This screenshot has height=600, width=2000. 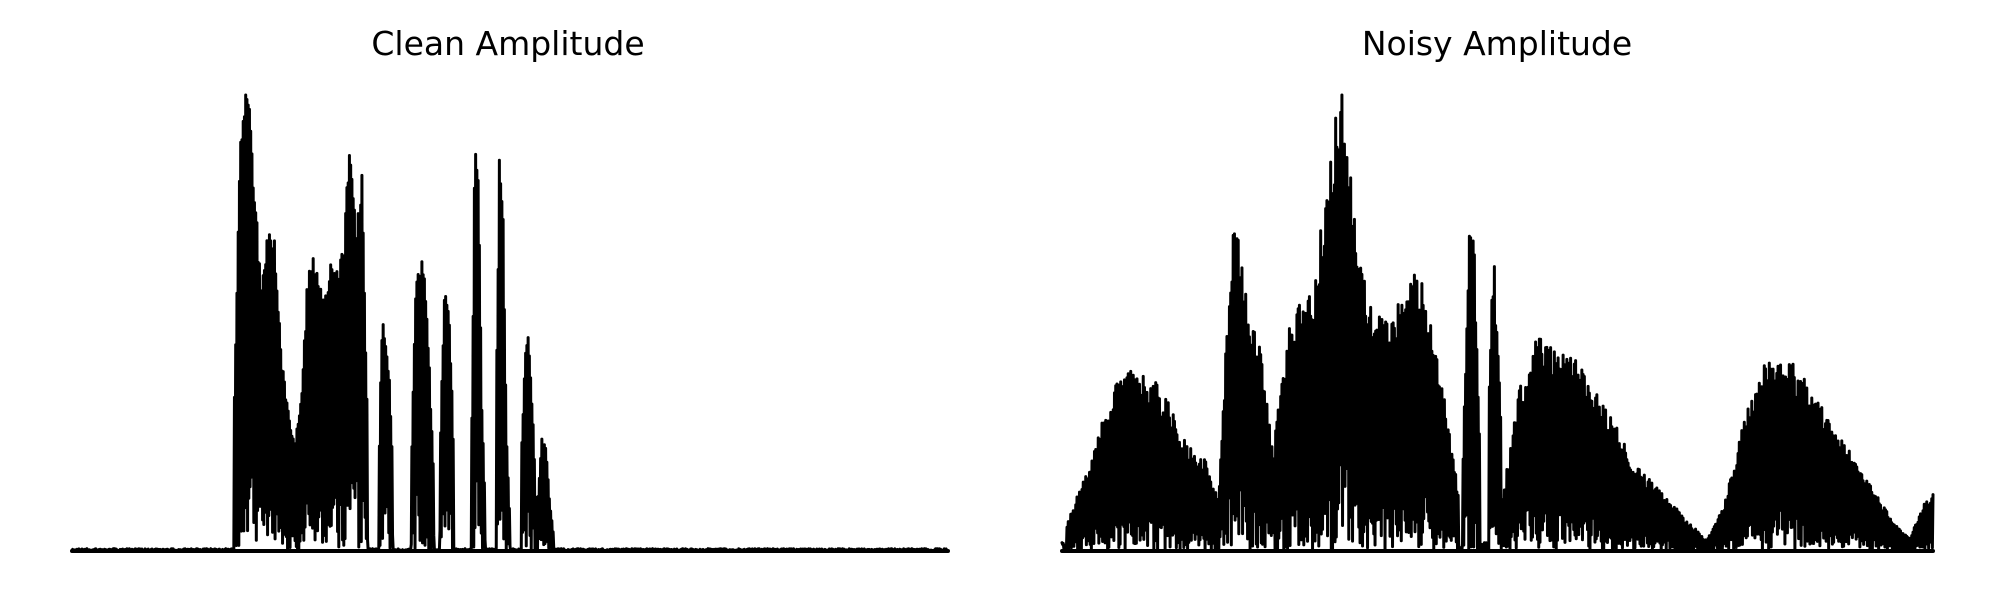 What do you see at coordinates (507, 43) in the screenshot?
I see `clean-amplitude-title: Clean Amplitude` at bounding box center [507, 43].